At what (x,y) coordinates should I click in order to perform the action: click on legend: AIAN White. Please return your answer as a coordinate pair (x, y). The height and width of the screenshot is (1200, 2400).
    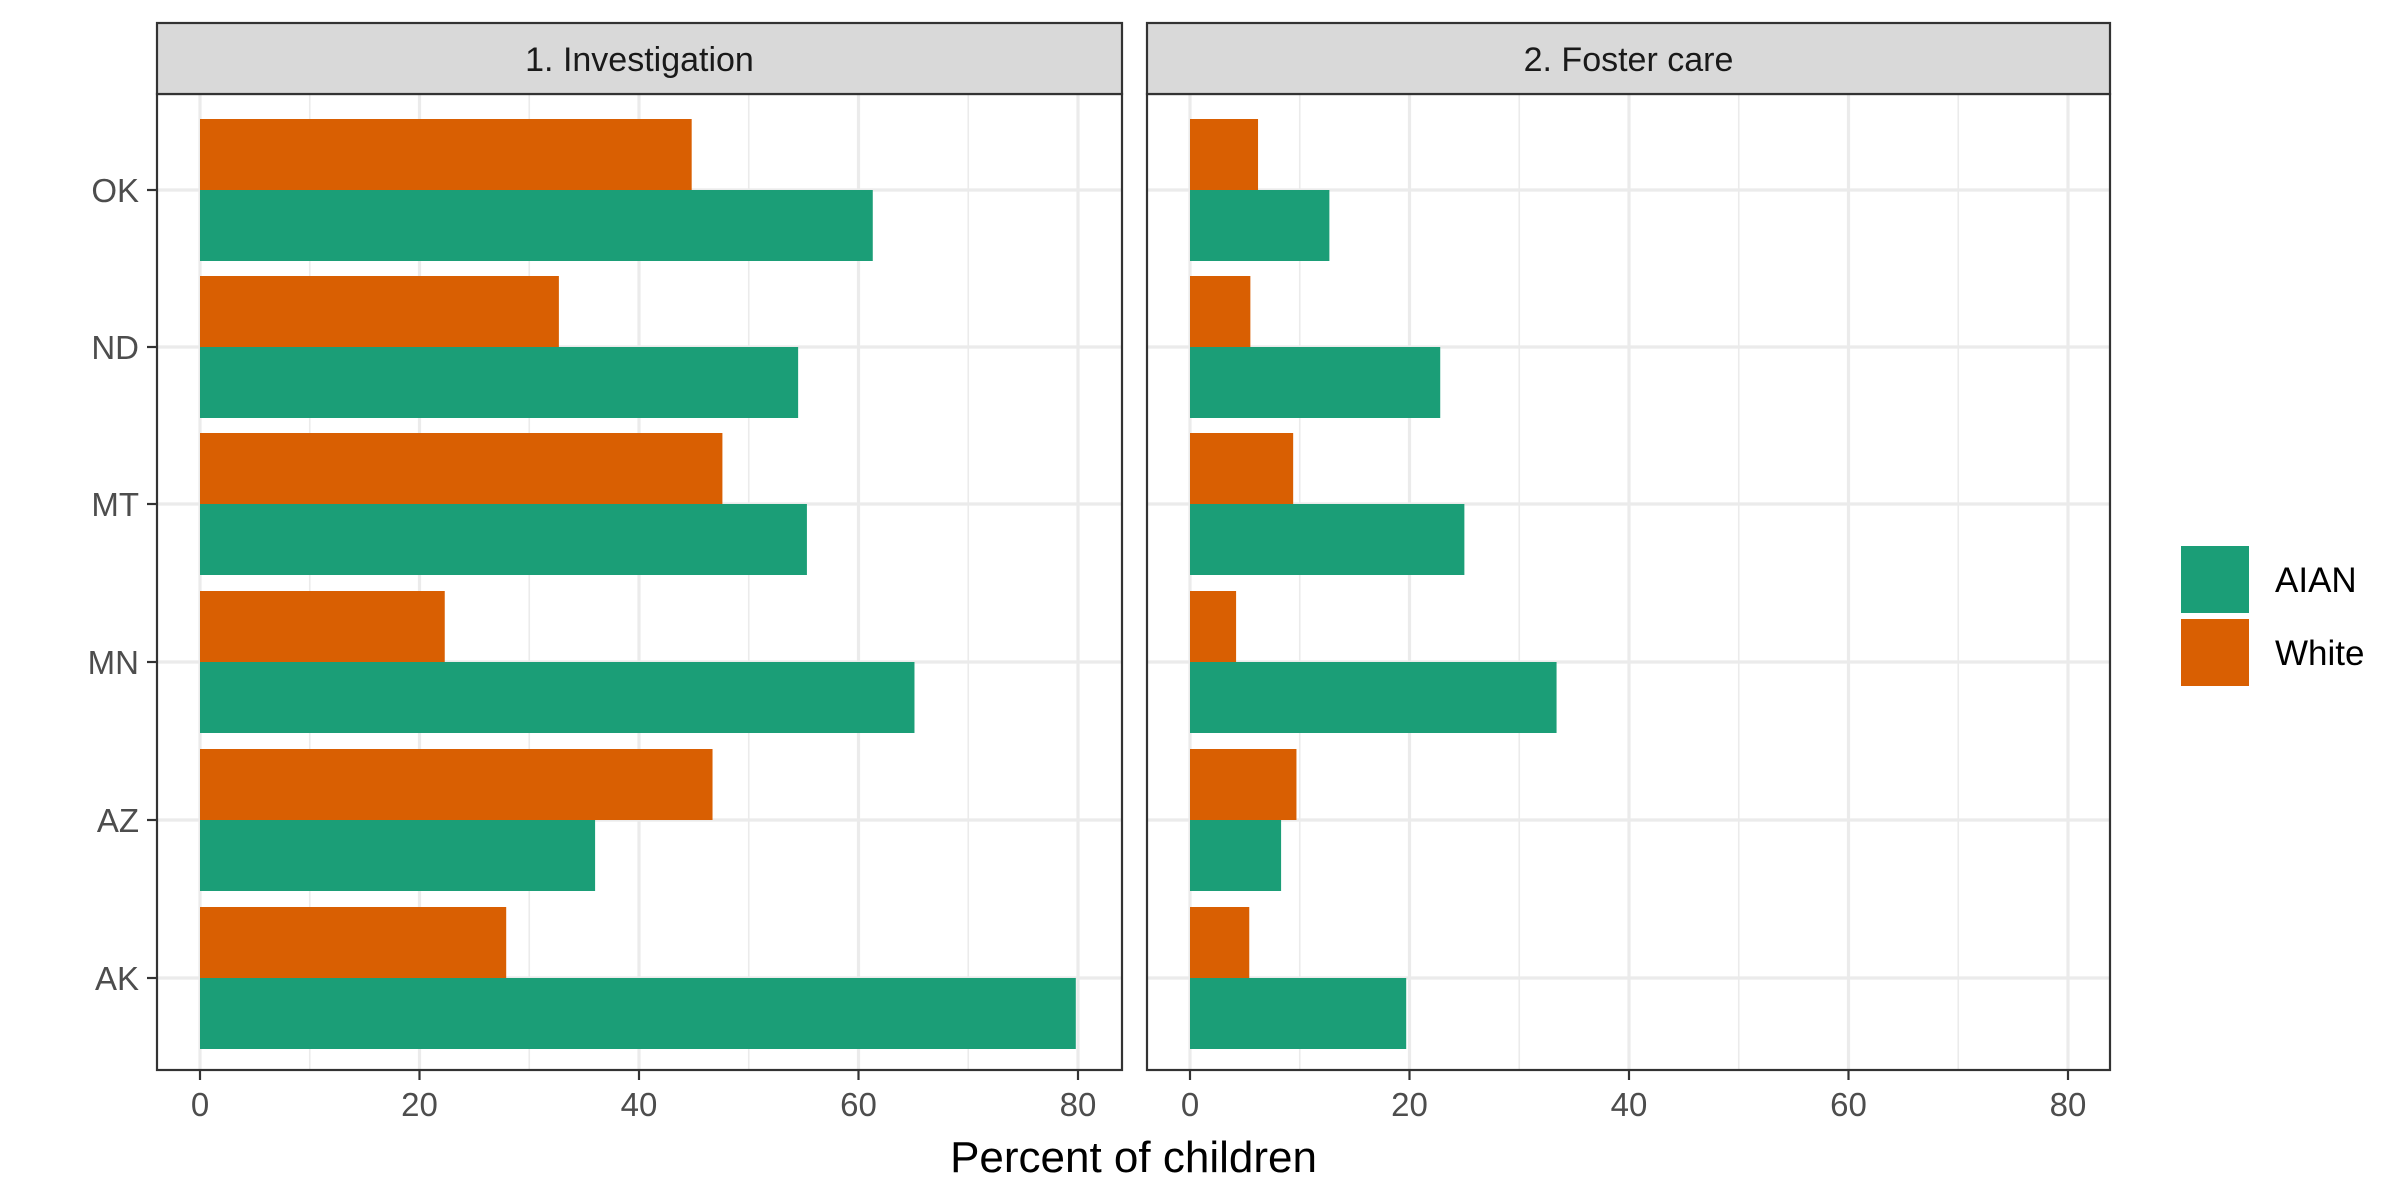
    Looking at the image, I should click on (2272, 616).